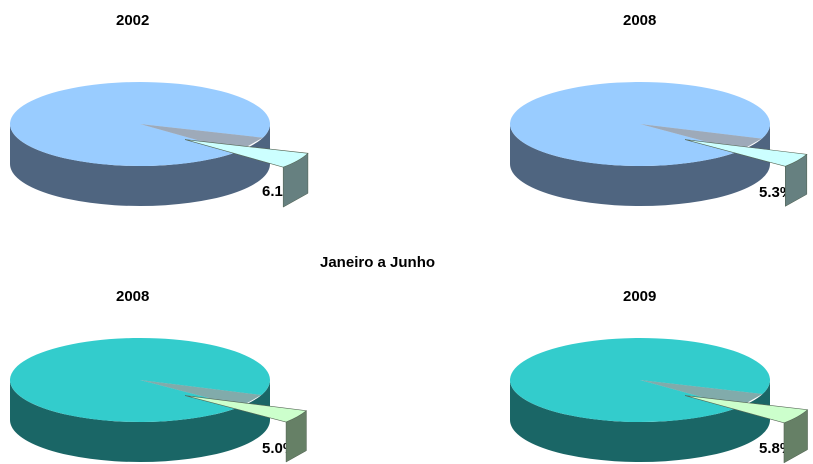  What do you see at coordinates (246, 153) in the screenshot?
I see `pie-1-small-slice` at bounding box center [246, 153].